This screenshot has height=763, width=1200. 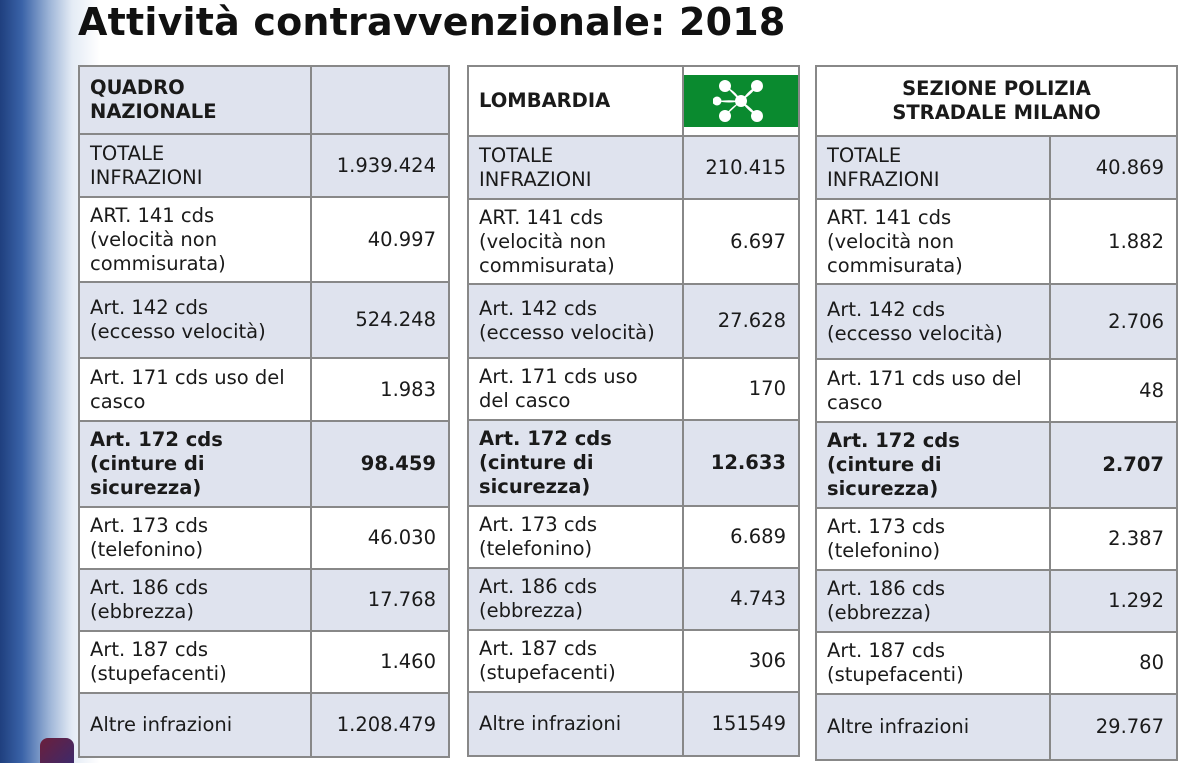 I want to click on table-row: Art. 171 cds uso del casco 48, so click(x=996, y=390).